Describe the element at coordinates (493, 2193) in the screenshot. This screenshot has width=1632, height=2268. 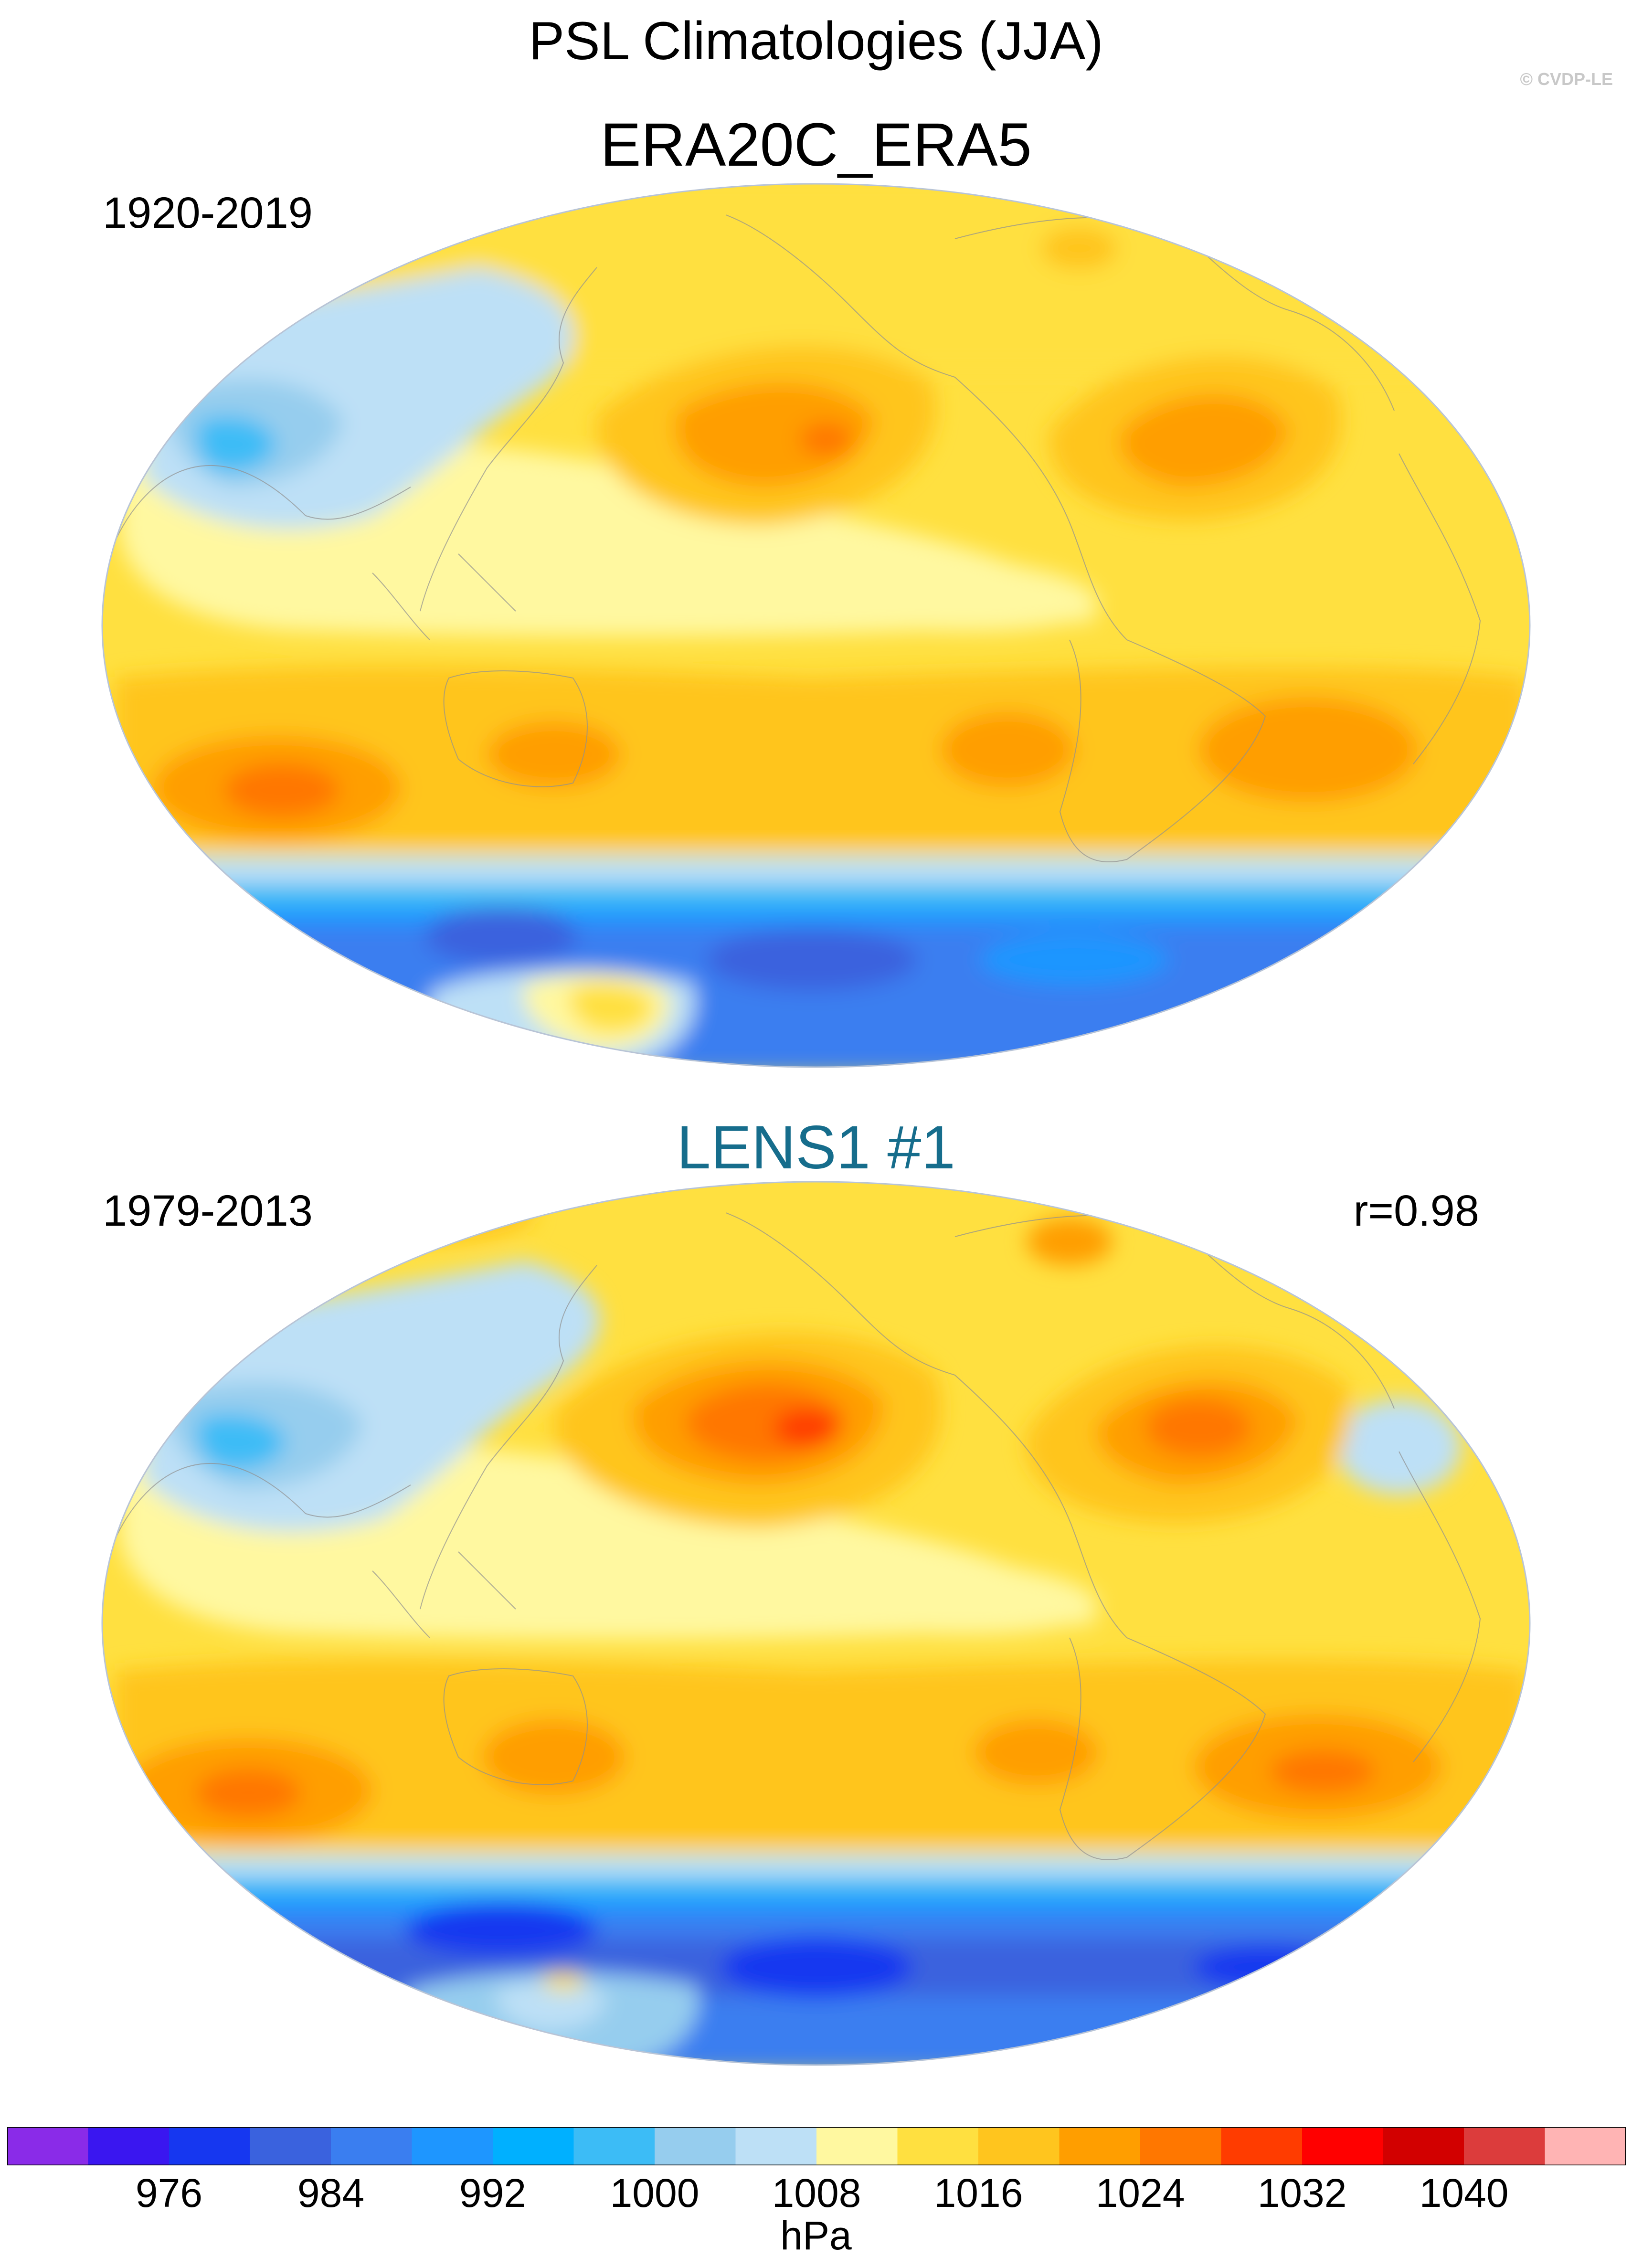
I see `colorbar-tick-label: 992` at that location.